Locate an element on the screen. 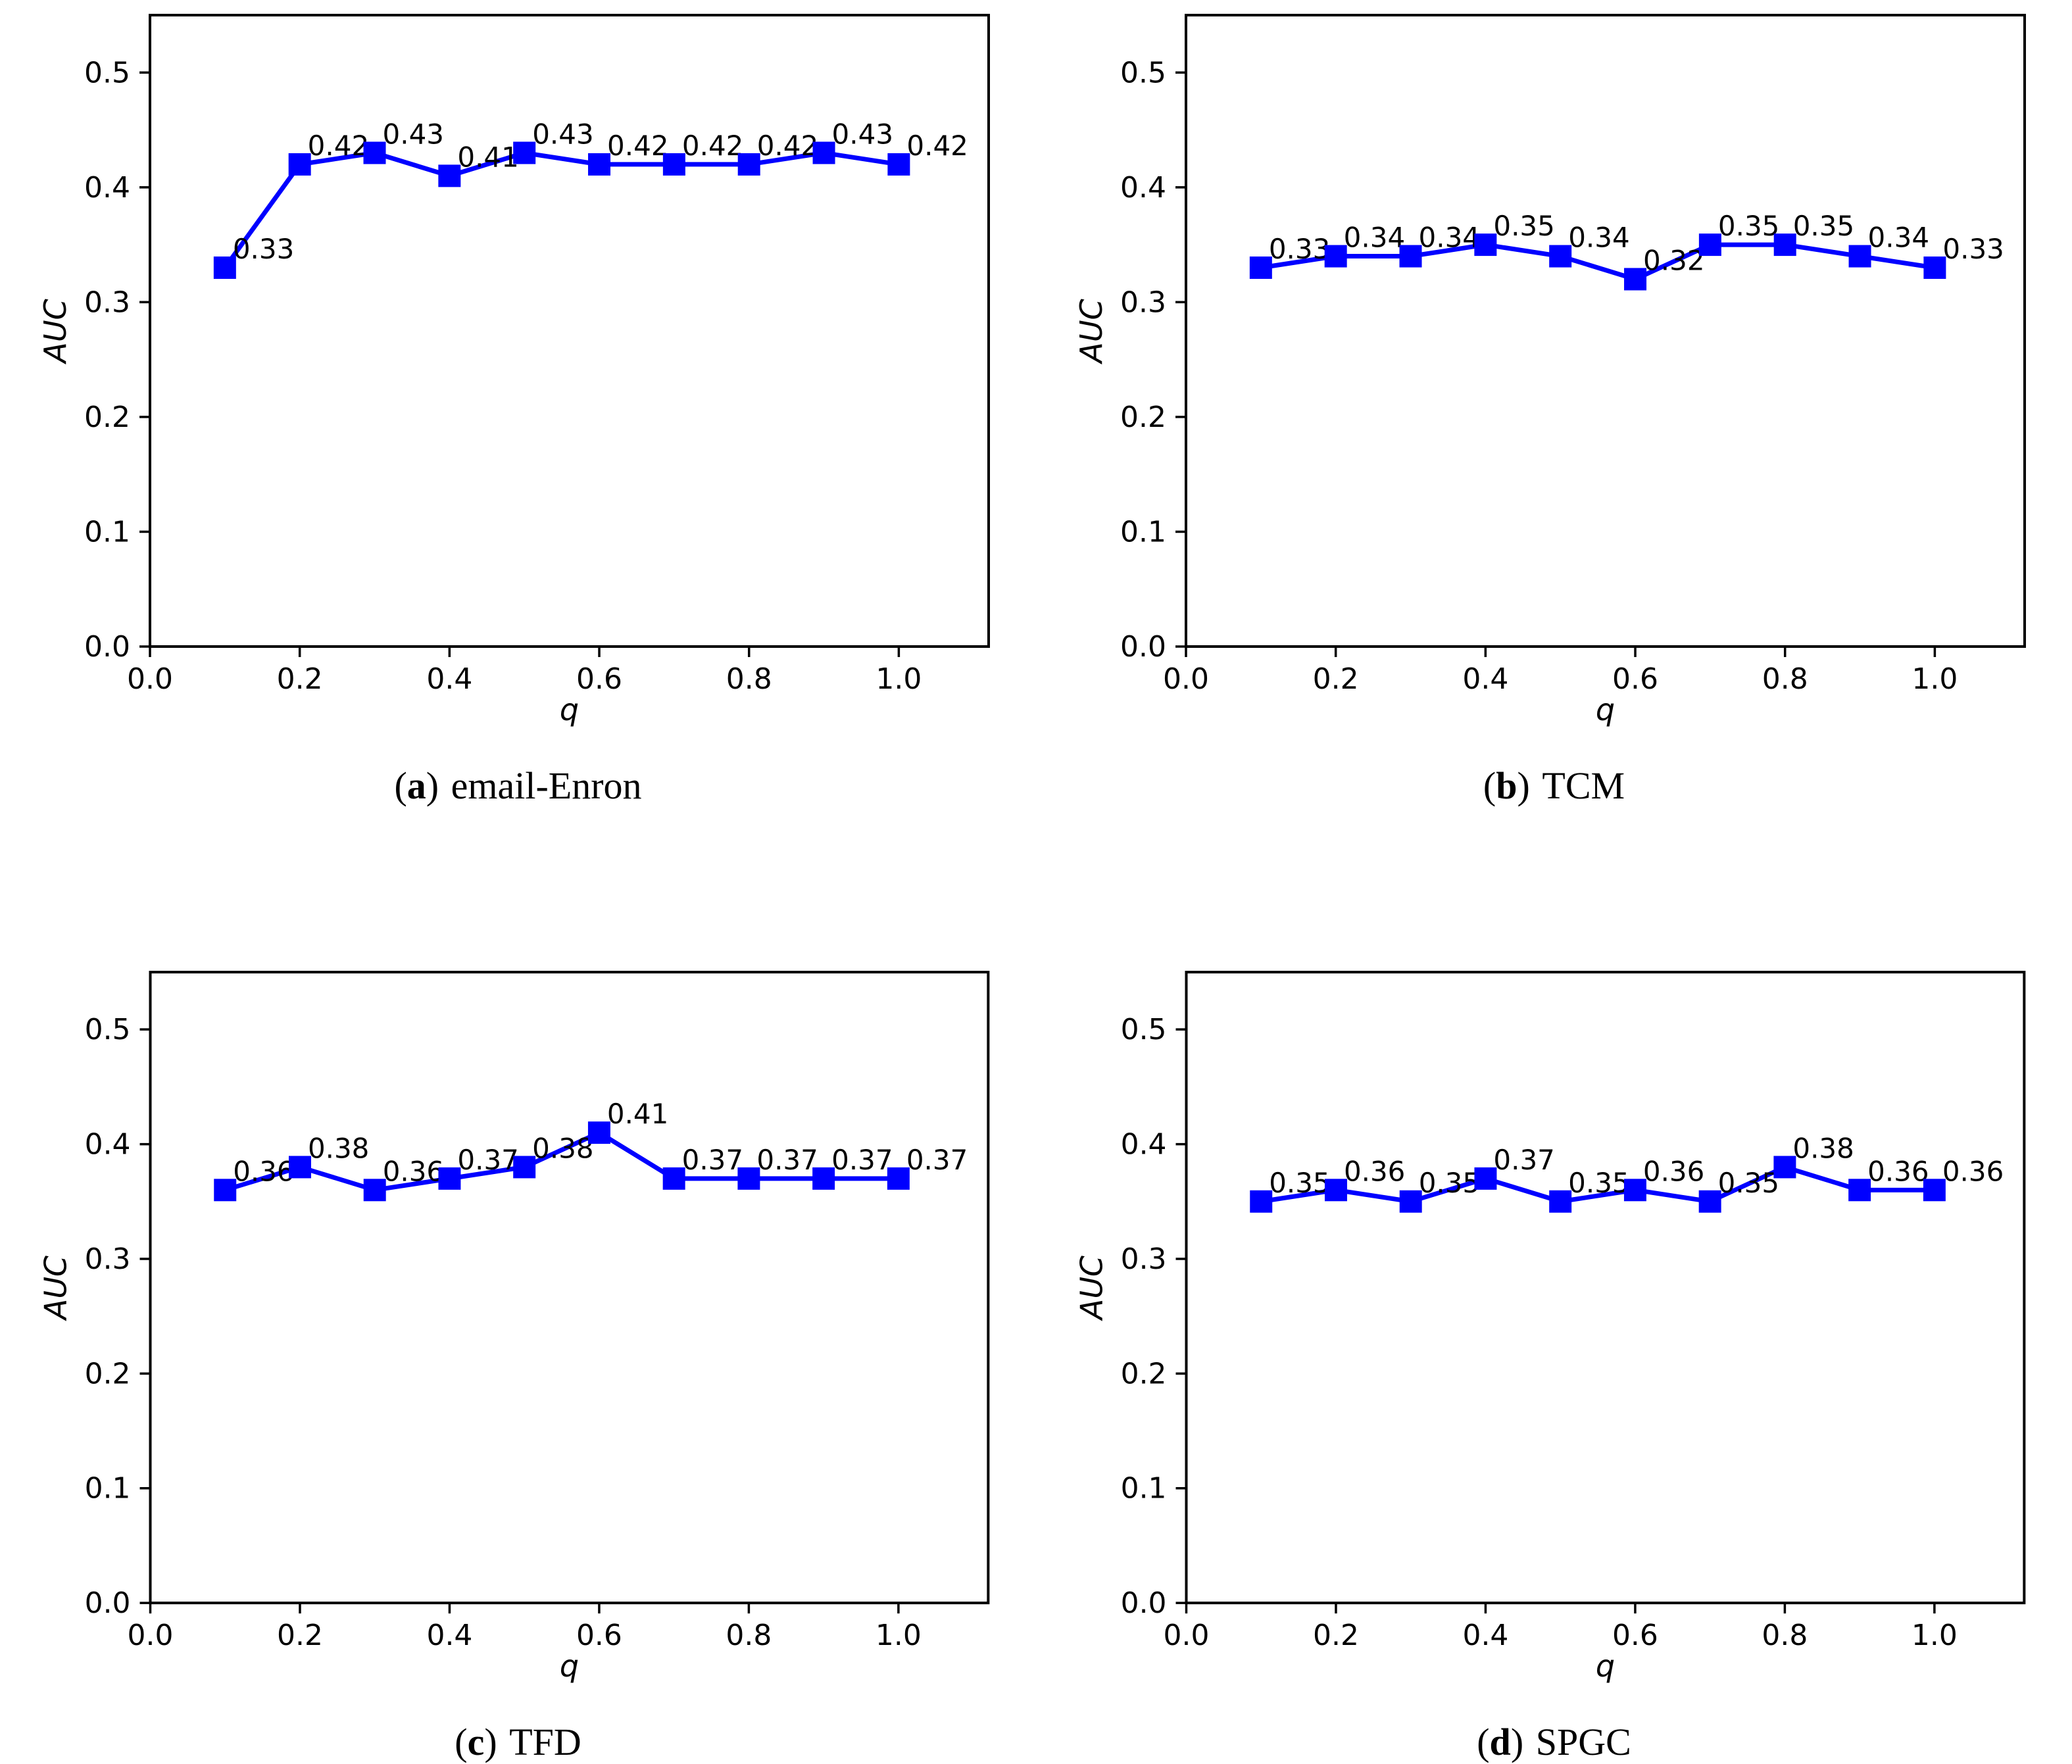 The image size is (2072, 1764). caption-letter: b is located at coordinates (1506, 786).